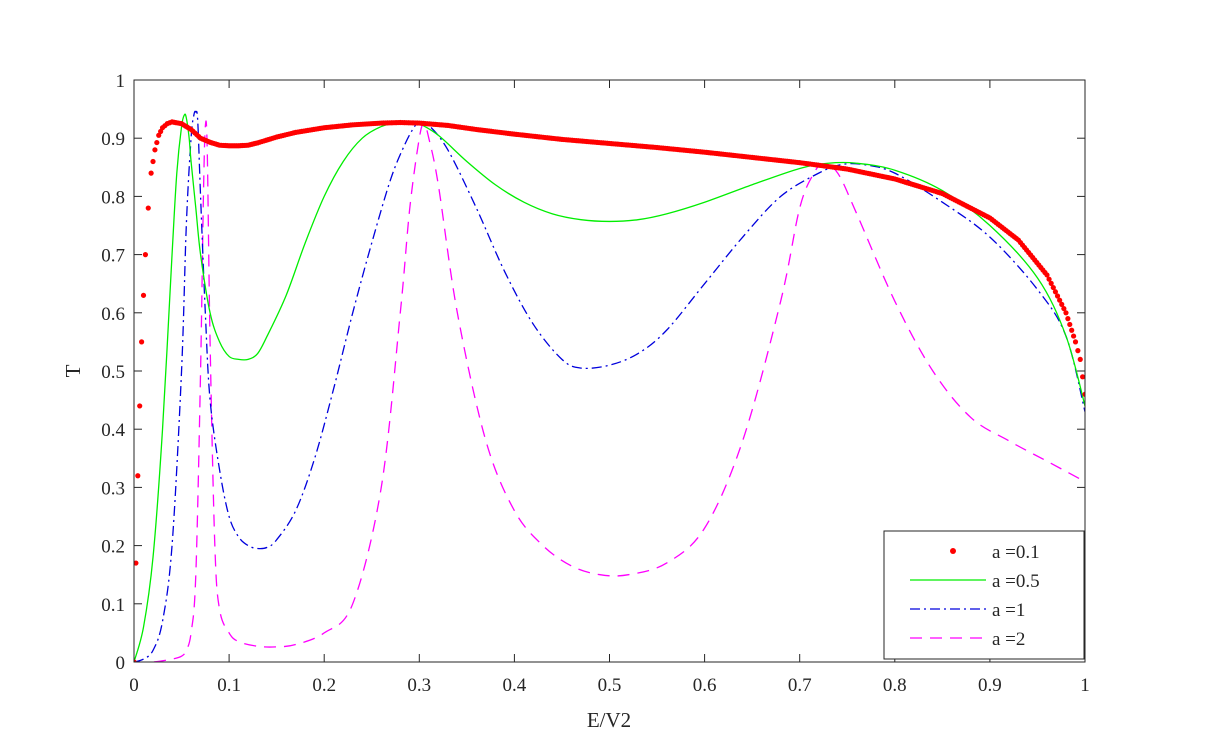 The image size is (1212, 745). What do you see at coordinates (515, 685) in the screenshot?
I see `x-tick-label: 0.4` at bounding box center [515, 685].